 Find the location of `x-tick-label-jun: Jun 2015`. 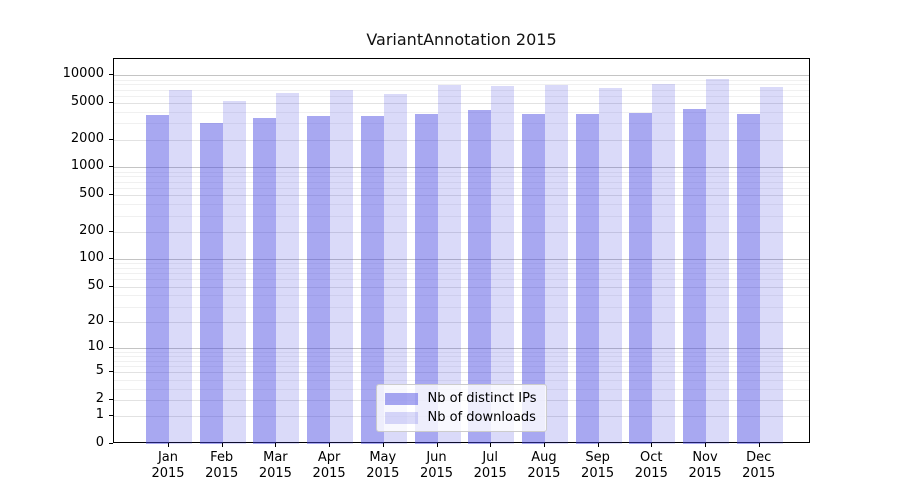

x-tick-label-jun: Jun 2015 is located at coordinates (436, 465).